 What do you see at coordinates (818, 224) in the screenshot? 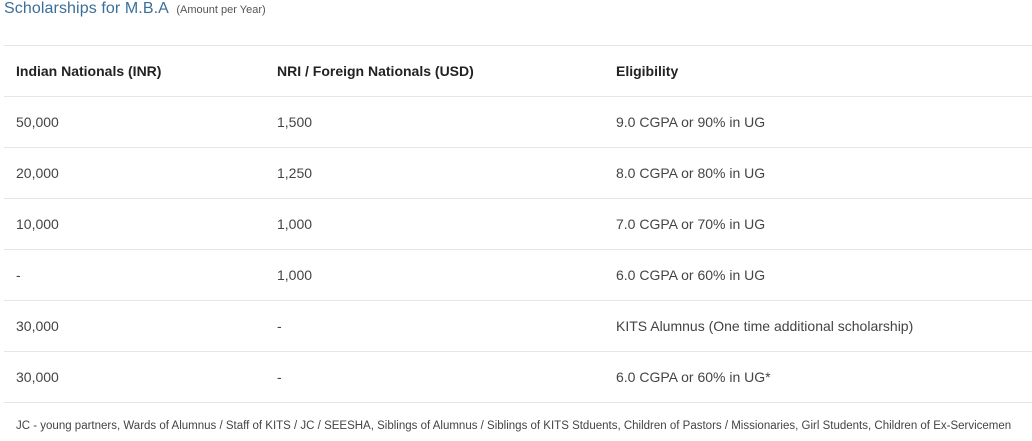
I see `cell-eligibility: 7.0 CGPA or 70% in UG` at bounding box center [818, 224].